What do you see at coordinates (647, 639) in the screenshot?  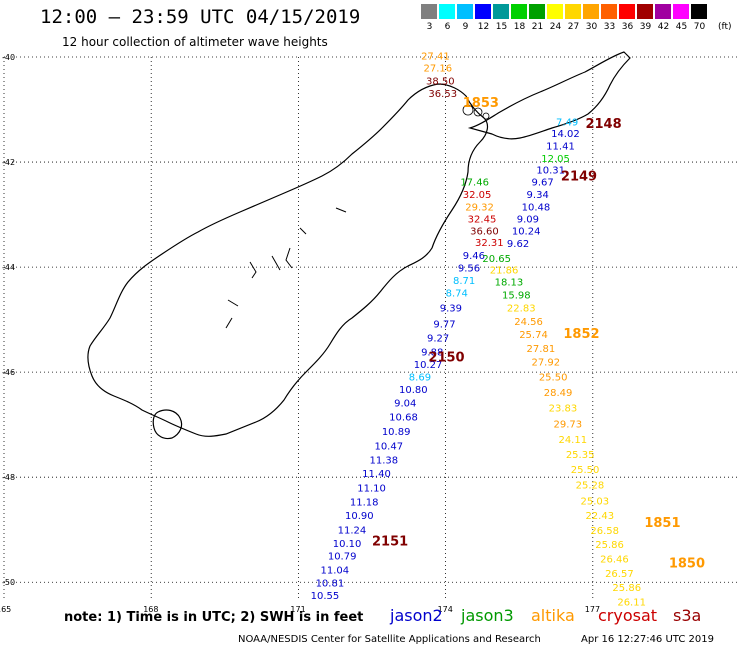 I see `generated-timestamp: Apr 16 12:27:46 UTC 2019` at bounding box center [647, 639].